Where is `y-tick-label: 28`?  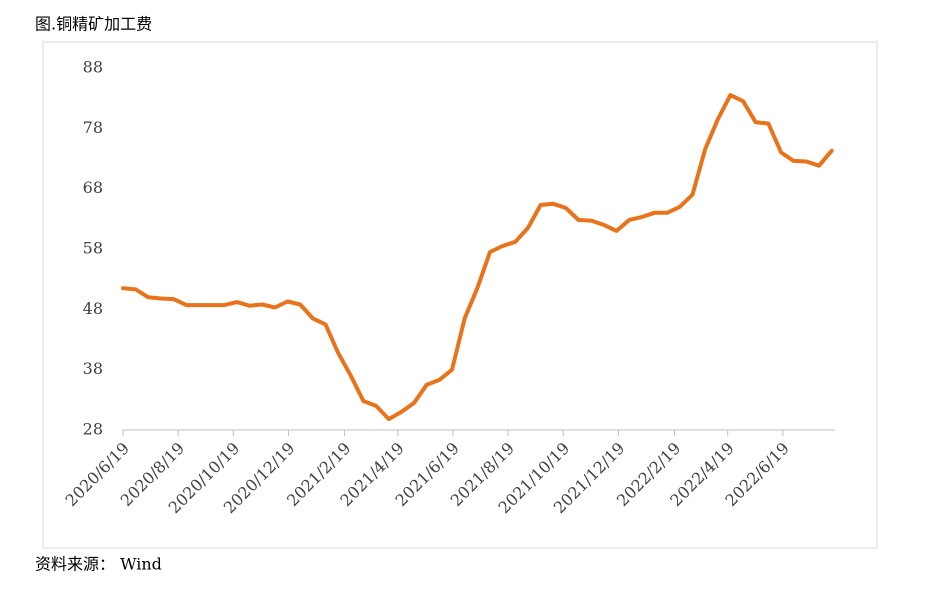
y-tick-label: 28 is located at coordinates (93, 429).